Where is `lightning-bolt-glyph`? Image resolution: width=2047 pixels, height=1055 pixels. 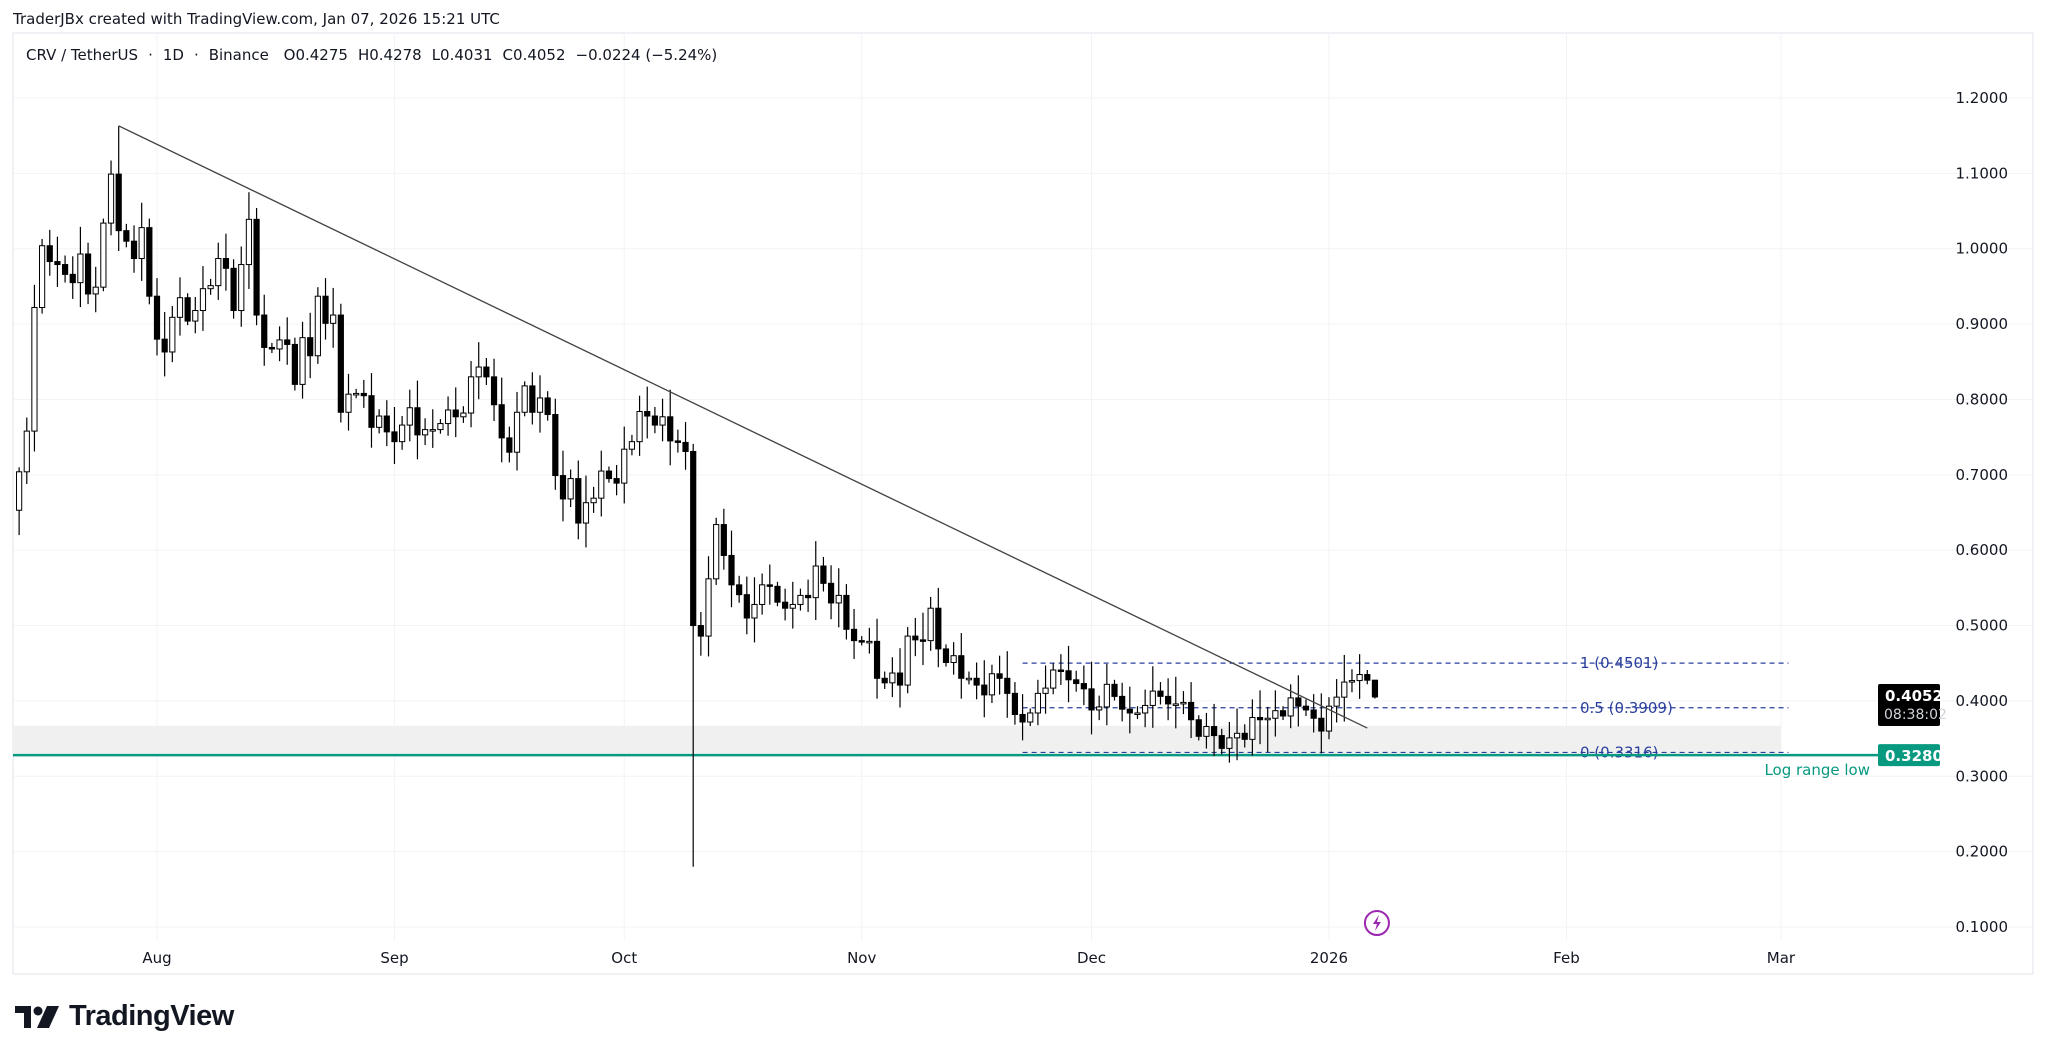 lightning-bolt-glyph is located at coordinates (1376, 923).